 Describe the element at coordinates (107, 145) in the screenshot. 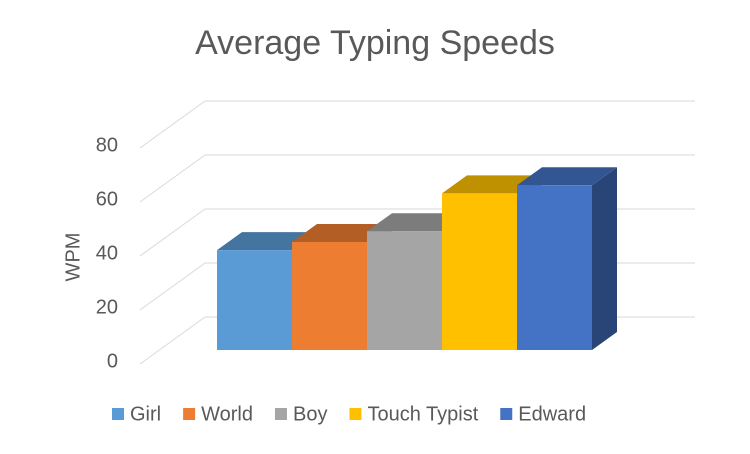

I see `y-tick-label: 80` at that location.